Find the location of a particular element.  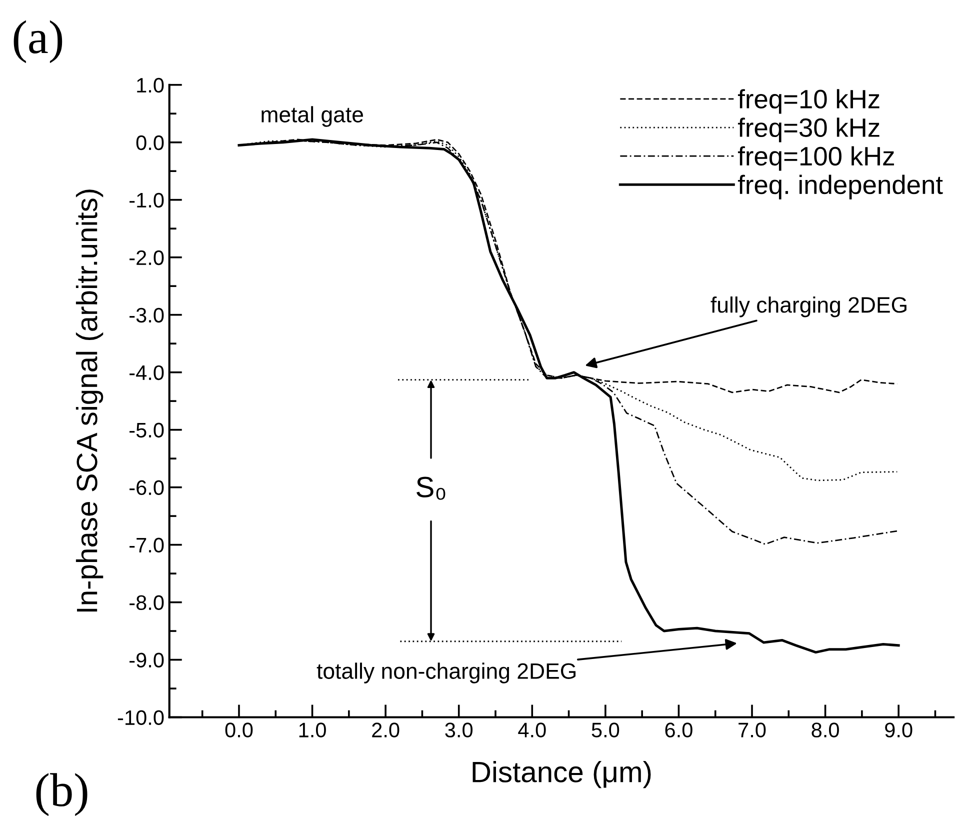

y-tick-label: -2.0 is located at coordinates (147, 258).